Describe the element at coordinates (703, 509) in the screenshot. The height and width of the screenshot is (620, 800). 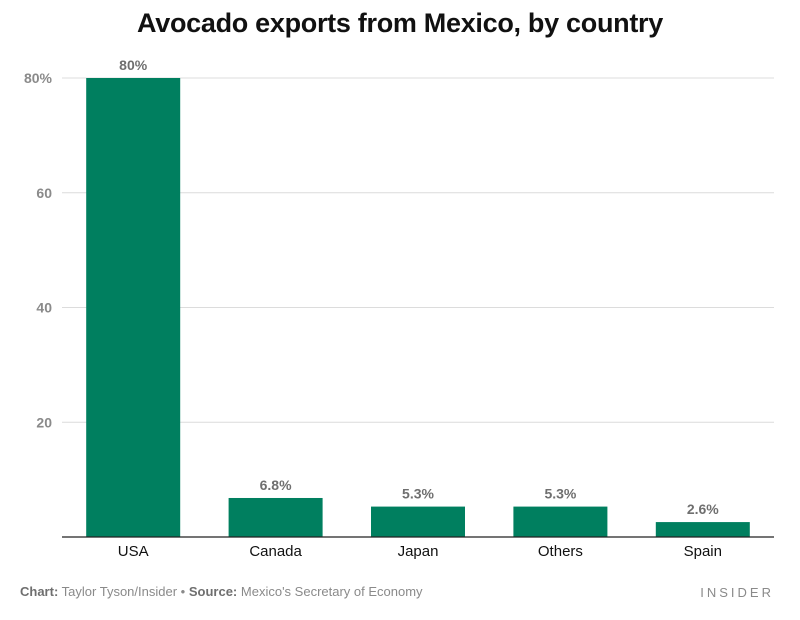
I see `data-label: 2.6%` at that location.